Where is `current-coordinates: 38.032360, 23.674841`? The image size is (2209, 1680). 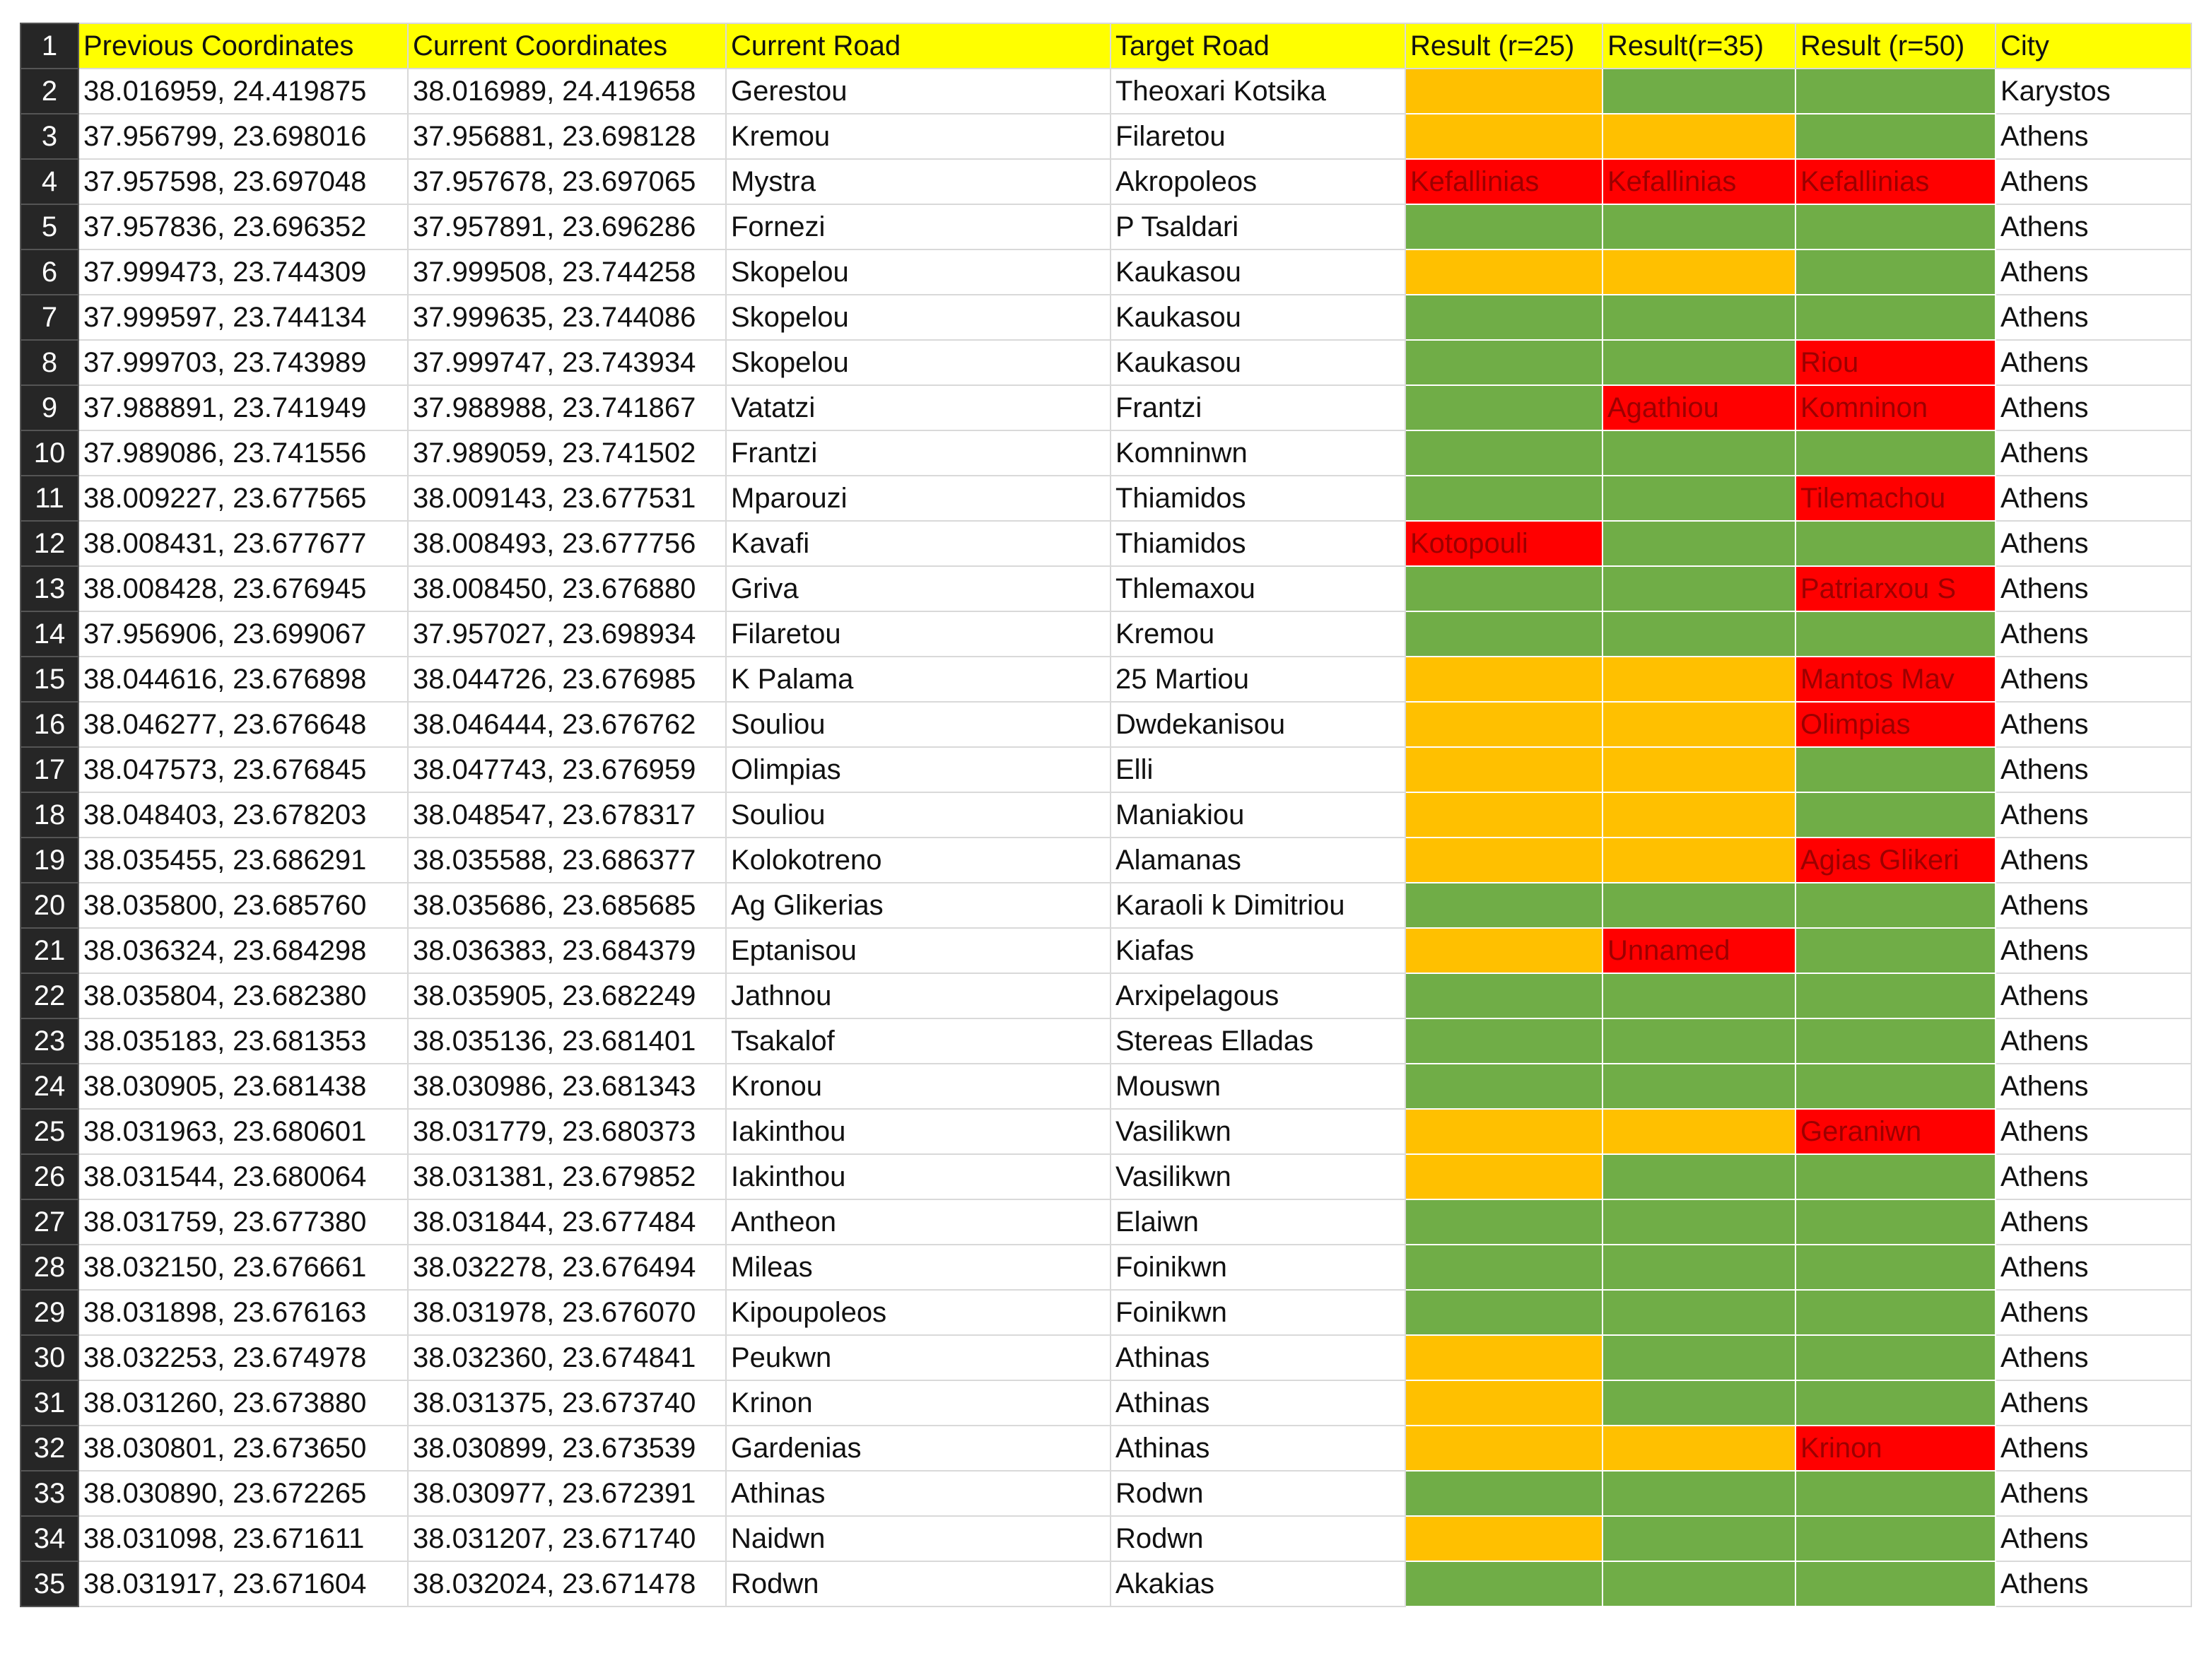 current-coordinates: 38.032360, 23.674841 is located at coordinates (567, 1357).